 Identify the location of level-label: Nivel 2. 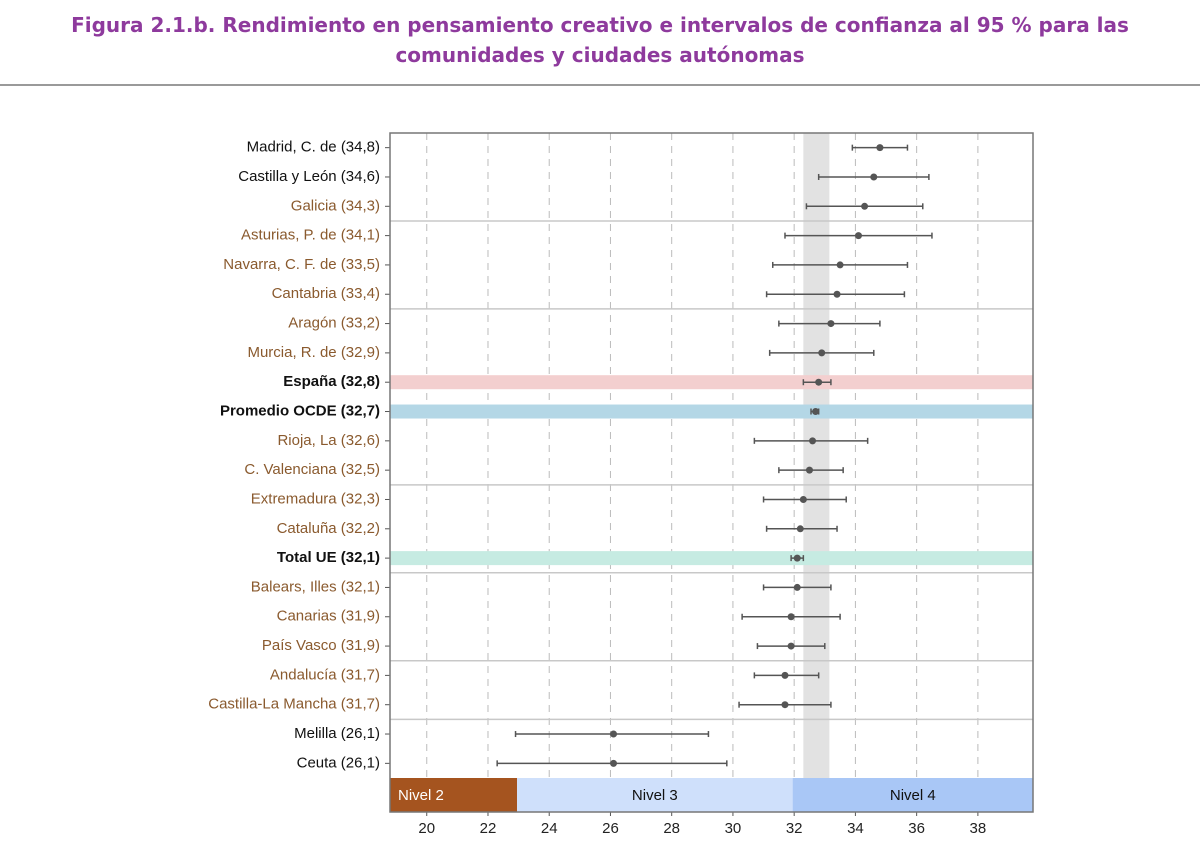
(421, 795).